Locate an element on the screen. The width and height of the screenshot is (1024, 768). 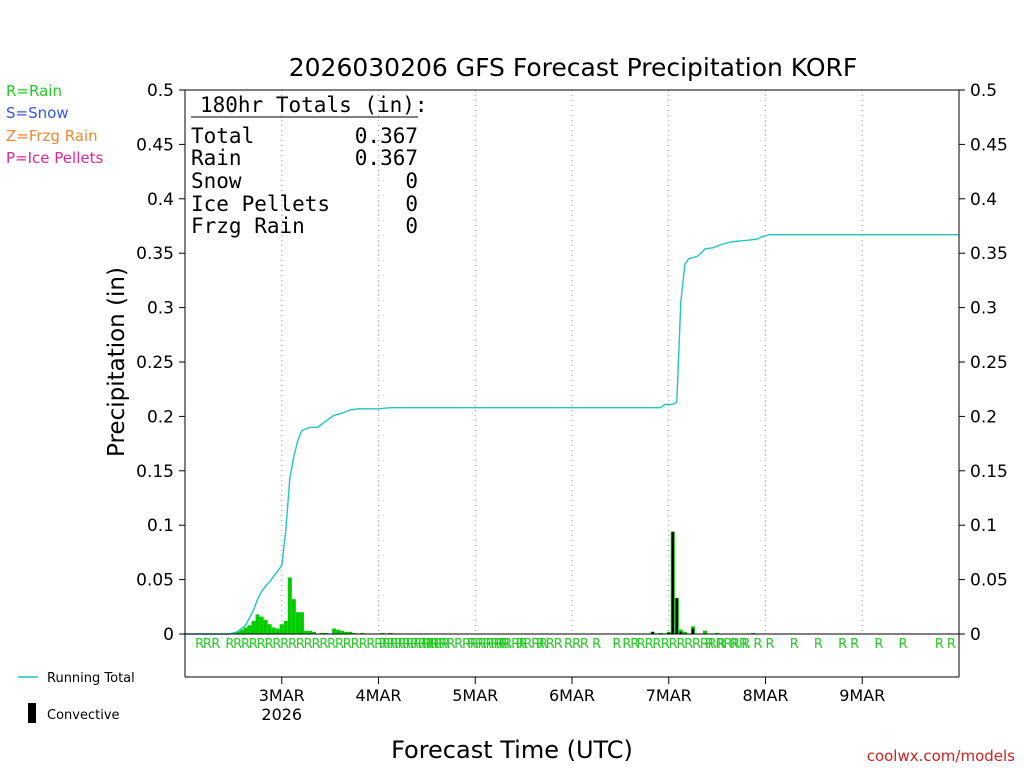
y-tick-label-left: 0.15 is located at coordinates (155, 472).